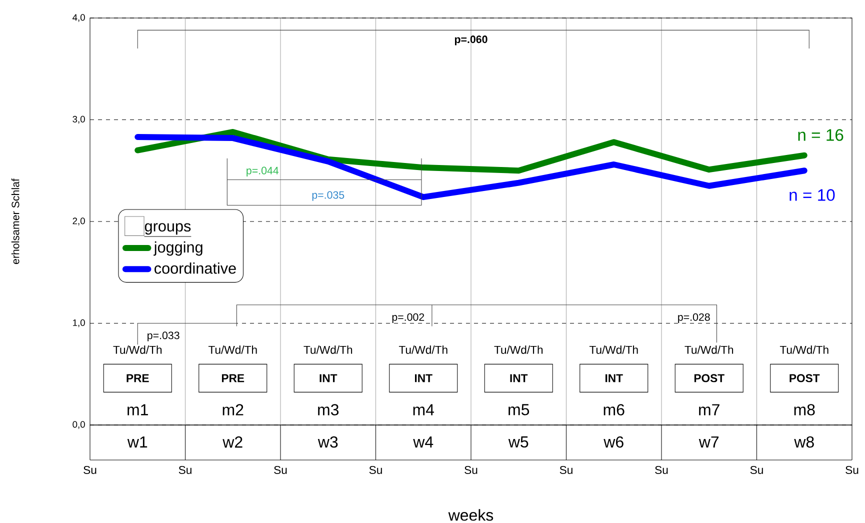 This screenshot has height=523, width=865. I want to click on y-tick-label: 4,0, so click(78, 18).